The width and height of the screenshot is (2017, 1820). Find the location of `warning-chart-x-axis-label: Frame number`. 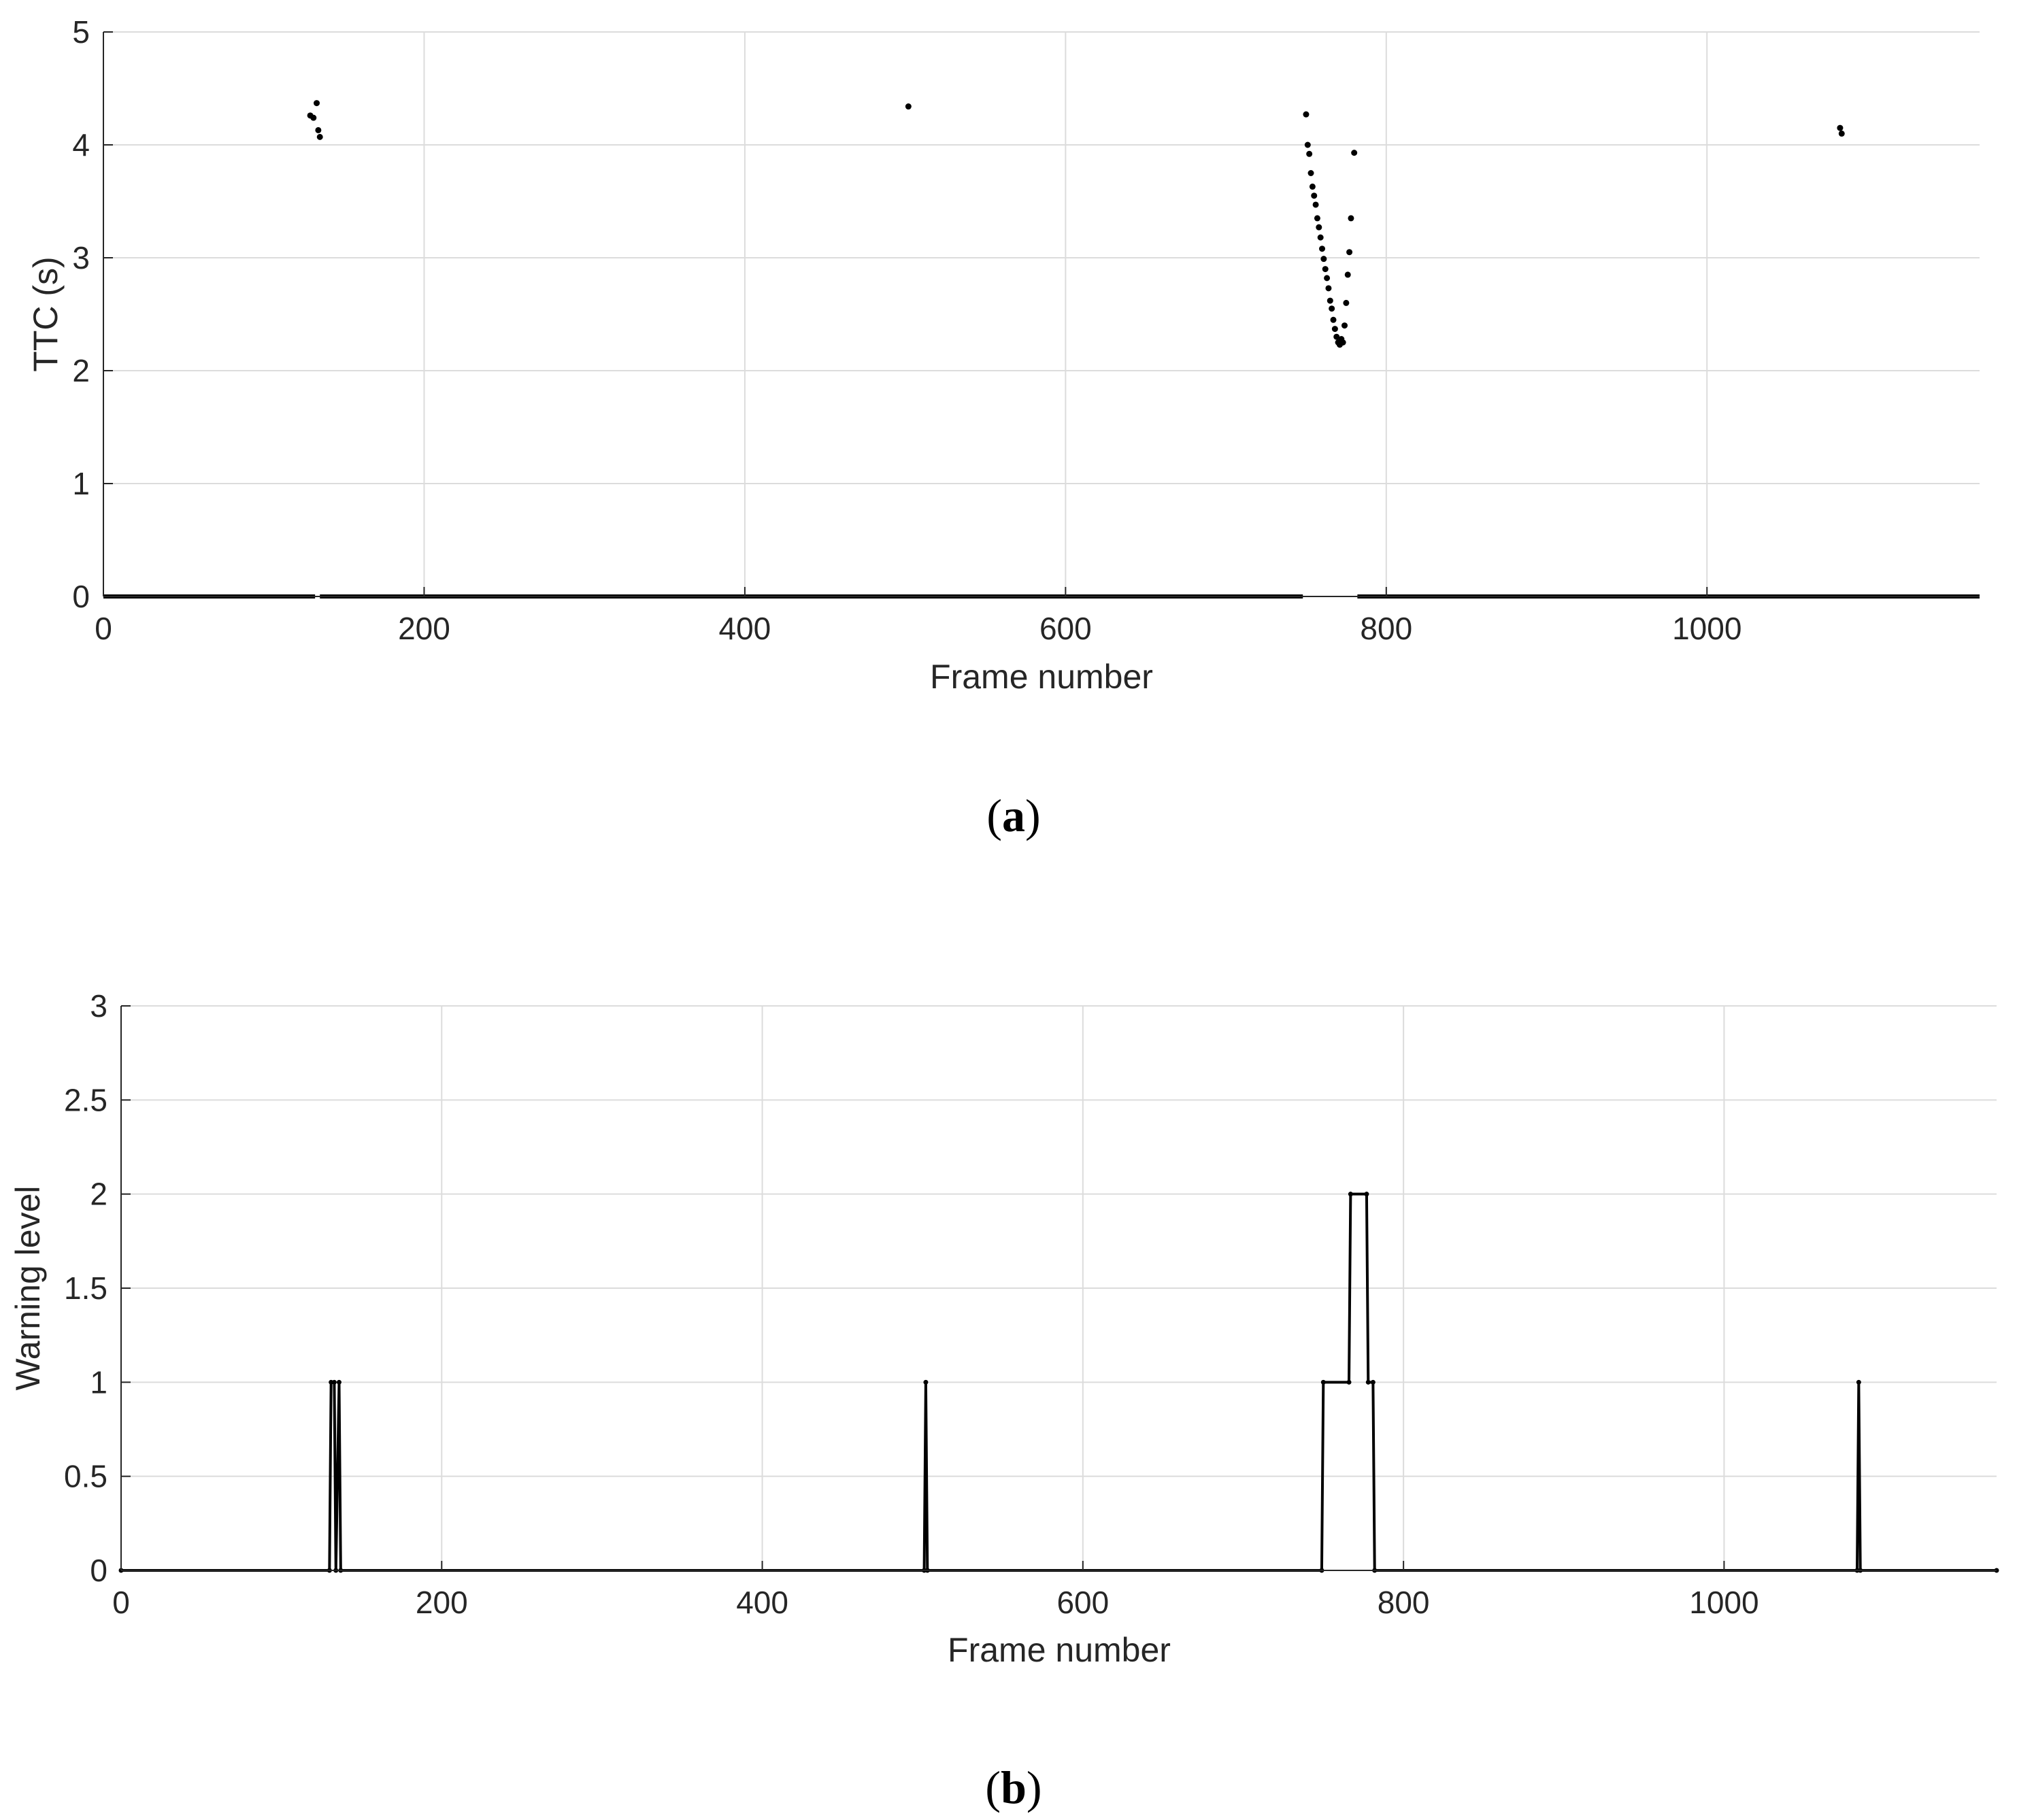

warning-chart-x-axis-label: Frame number is located at coordinates (1059, 1650).